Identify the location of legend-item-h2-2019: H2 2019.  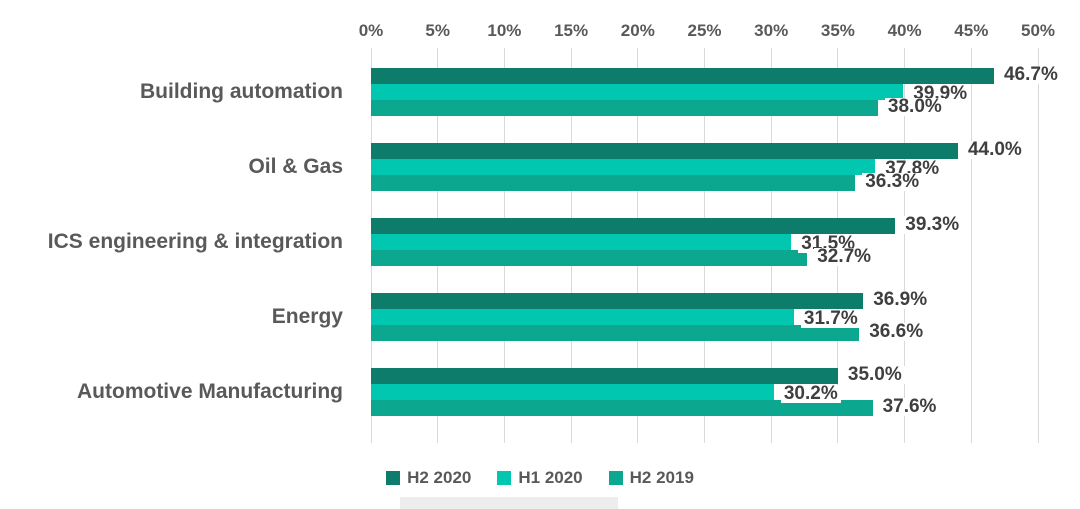
(651, 478).